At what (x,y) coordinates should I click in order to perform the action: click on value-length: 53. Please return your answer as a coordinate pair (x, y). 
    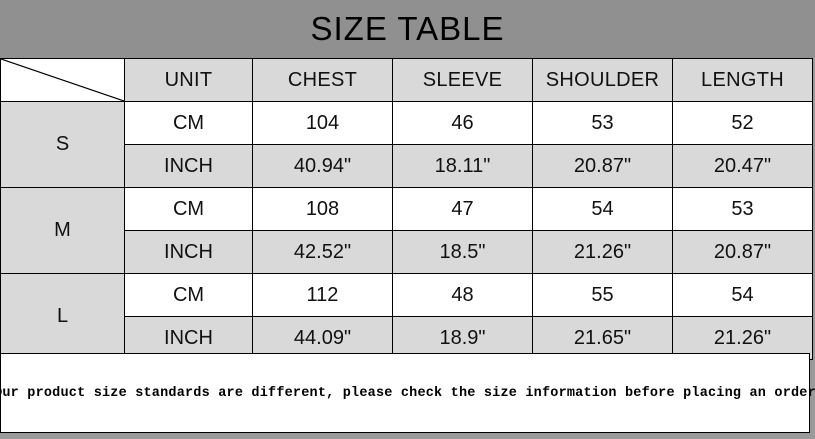
    Looking at the image, I should click on (742, 209).